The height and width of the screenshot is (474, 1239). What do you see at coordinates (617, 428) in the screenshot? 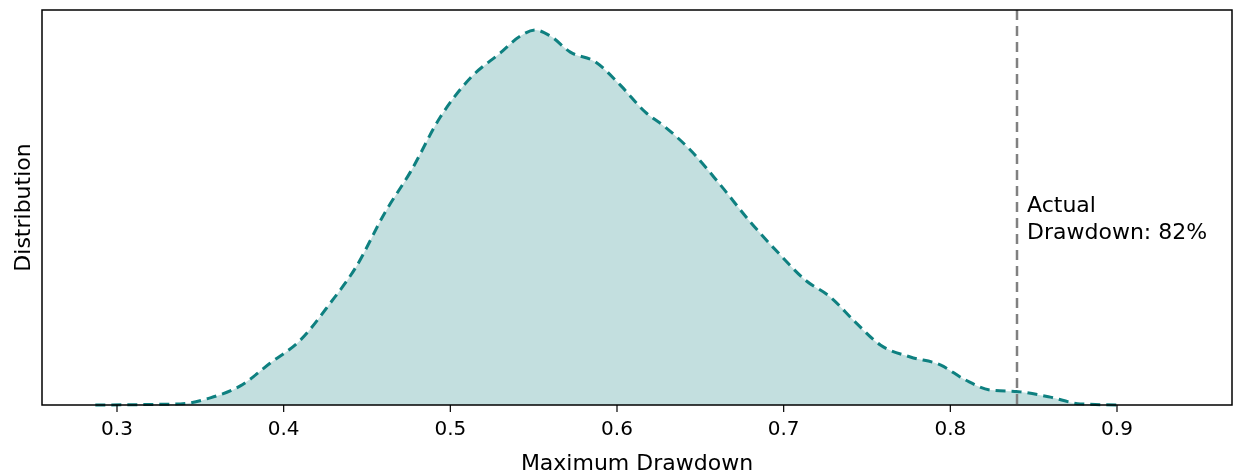
I see `x-tick-label: 0.6` at bounding box center [617, 428].